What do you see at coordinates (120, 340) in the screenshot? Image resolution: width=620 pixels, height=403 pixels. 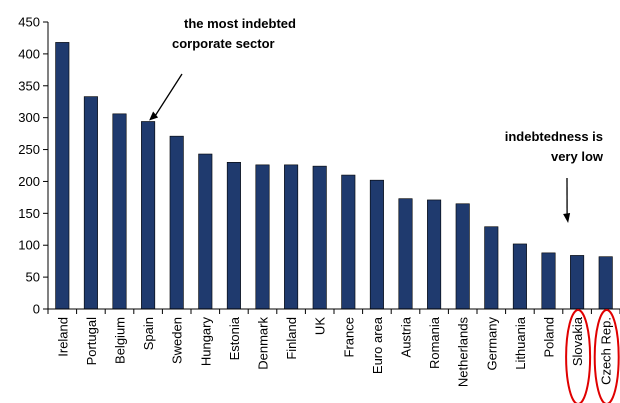 I see `category-label: Belgium` at bounding box center [120, 340].